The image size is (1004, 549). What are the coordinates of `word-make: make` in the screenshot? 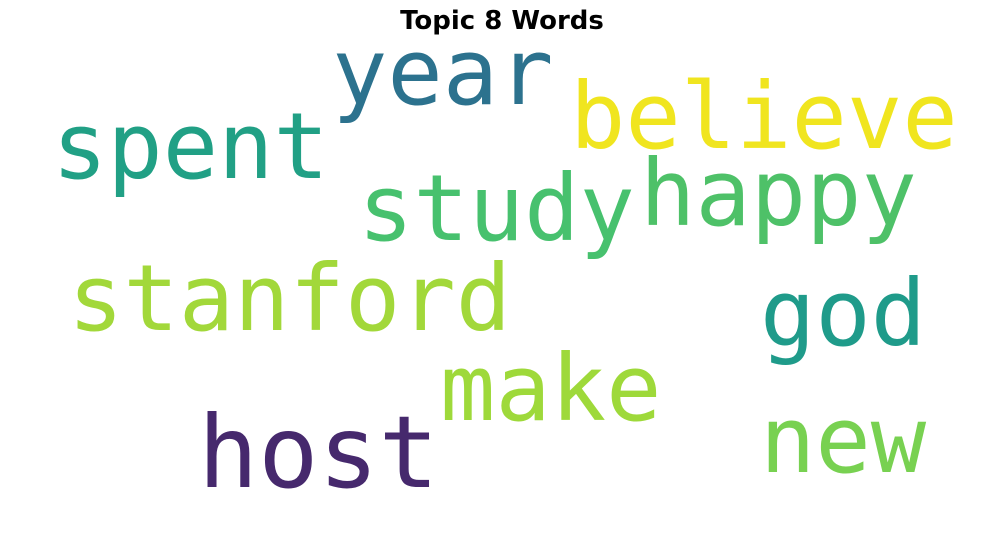 It's located at (551, 388).